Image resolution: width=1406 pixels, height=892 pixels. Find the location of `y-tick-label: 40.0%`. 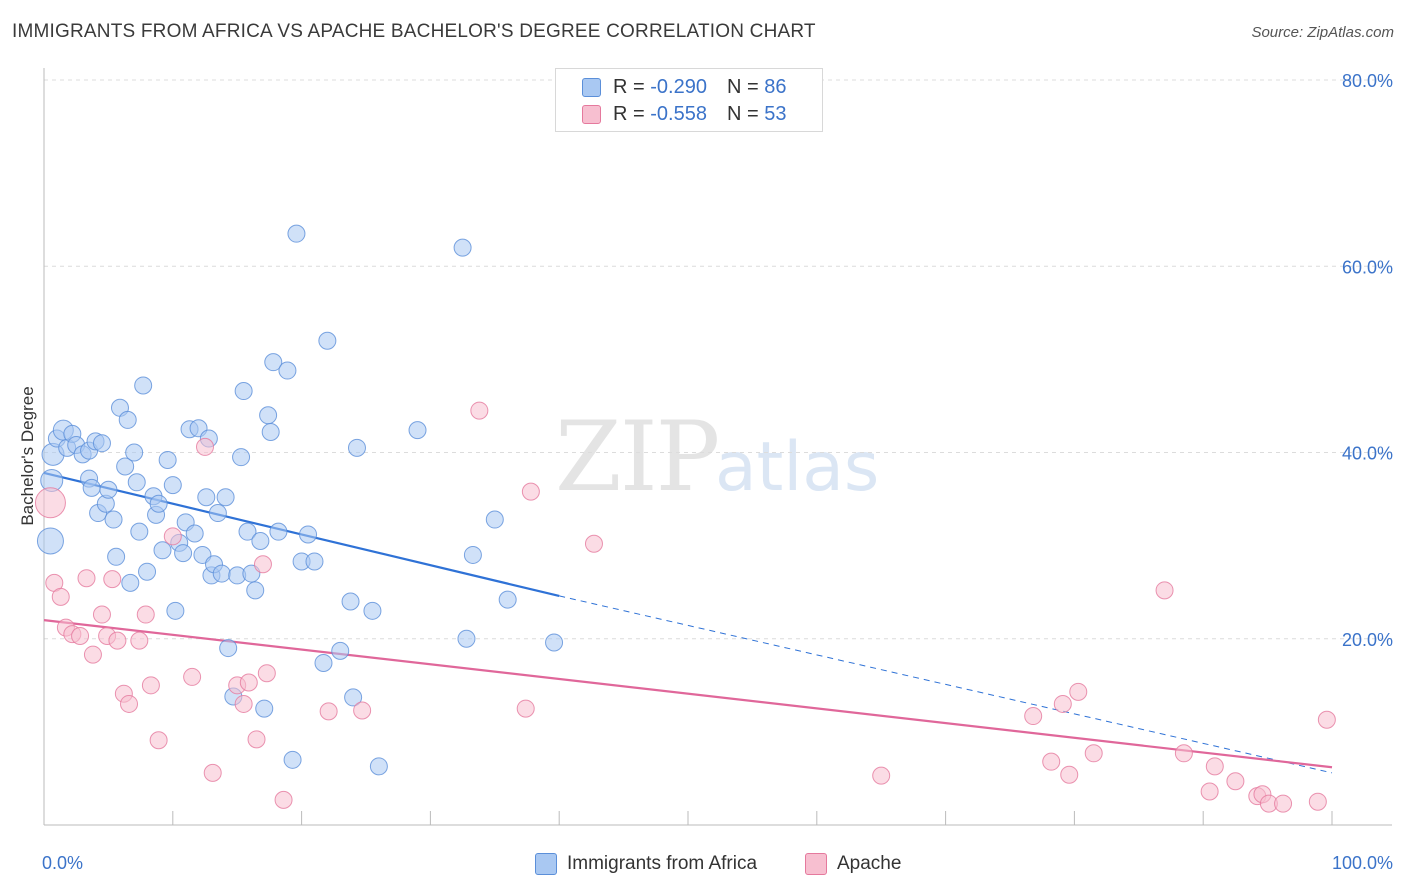

y-tick-label: 40.0% is located at coordinates (1367, 454).